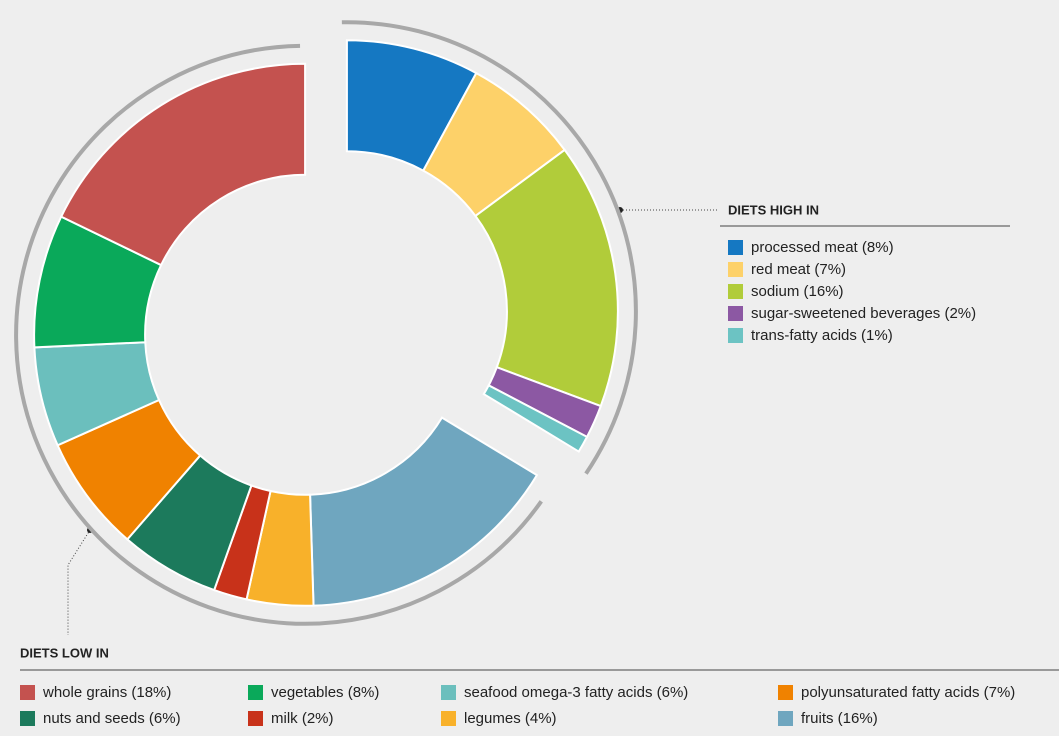 Image resolution: width=1059 pixels, height=736 pixels. What do you see at coordinates (822, 247) in the screenshot?
I see `legend-label: processed meat (8%)` at bounding box center [822, 247].